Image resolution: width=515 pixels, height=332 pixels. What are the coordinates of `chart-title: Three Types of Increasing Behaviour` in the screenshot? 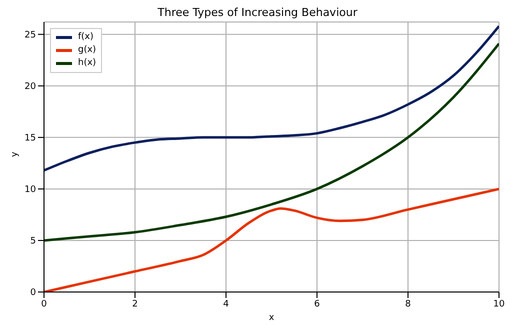 It's located at (257, 12).